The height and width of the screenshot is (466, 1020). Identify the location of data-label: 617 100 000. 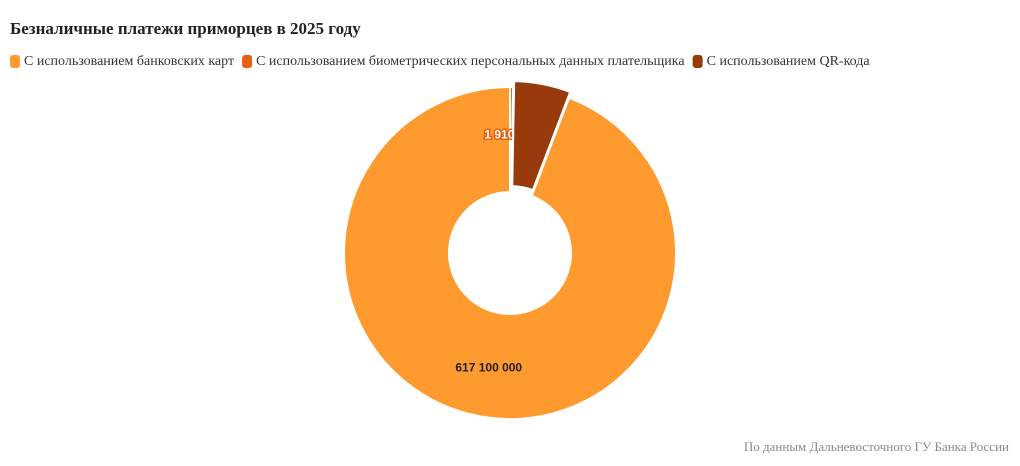
(488, 368).